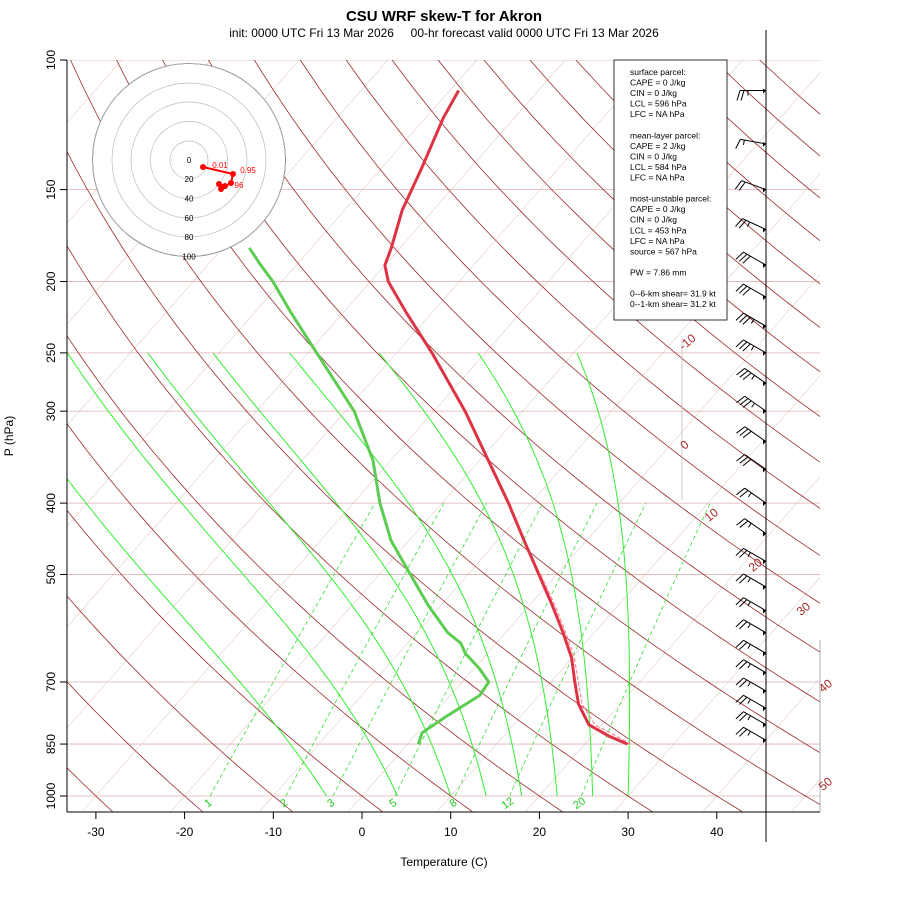 Image resolution: width=900 pixels, height=900 pixels. What do you see at coordinates (51, 574) in the screenshot?
I see `y-tick-label: 500` at bounding box center [51, 574].